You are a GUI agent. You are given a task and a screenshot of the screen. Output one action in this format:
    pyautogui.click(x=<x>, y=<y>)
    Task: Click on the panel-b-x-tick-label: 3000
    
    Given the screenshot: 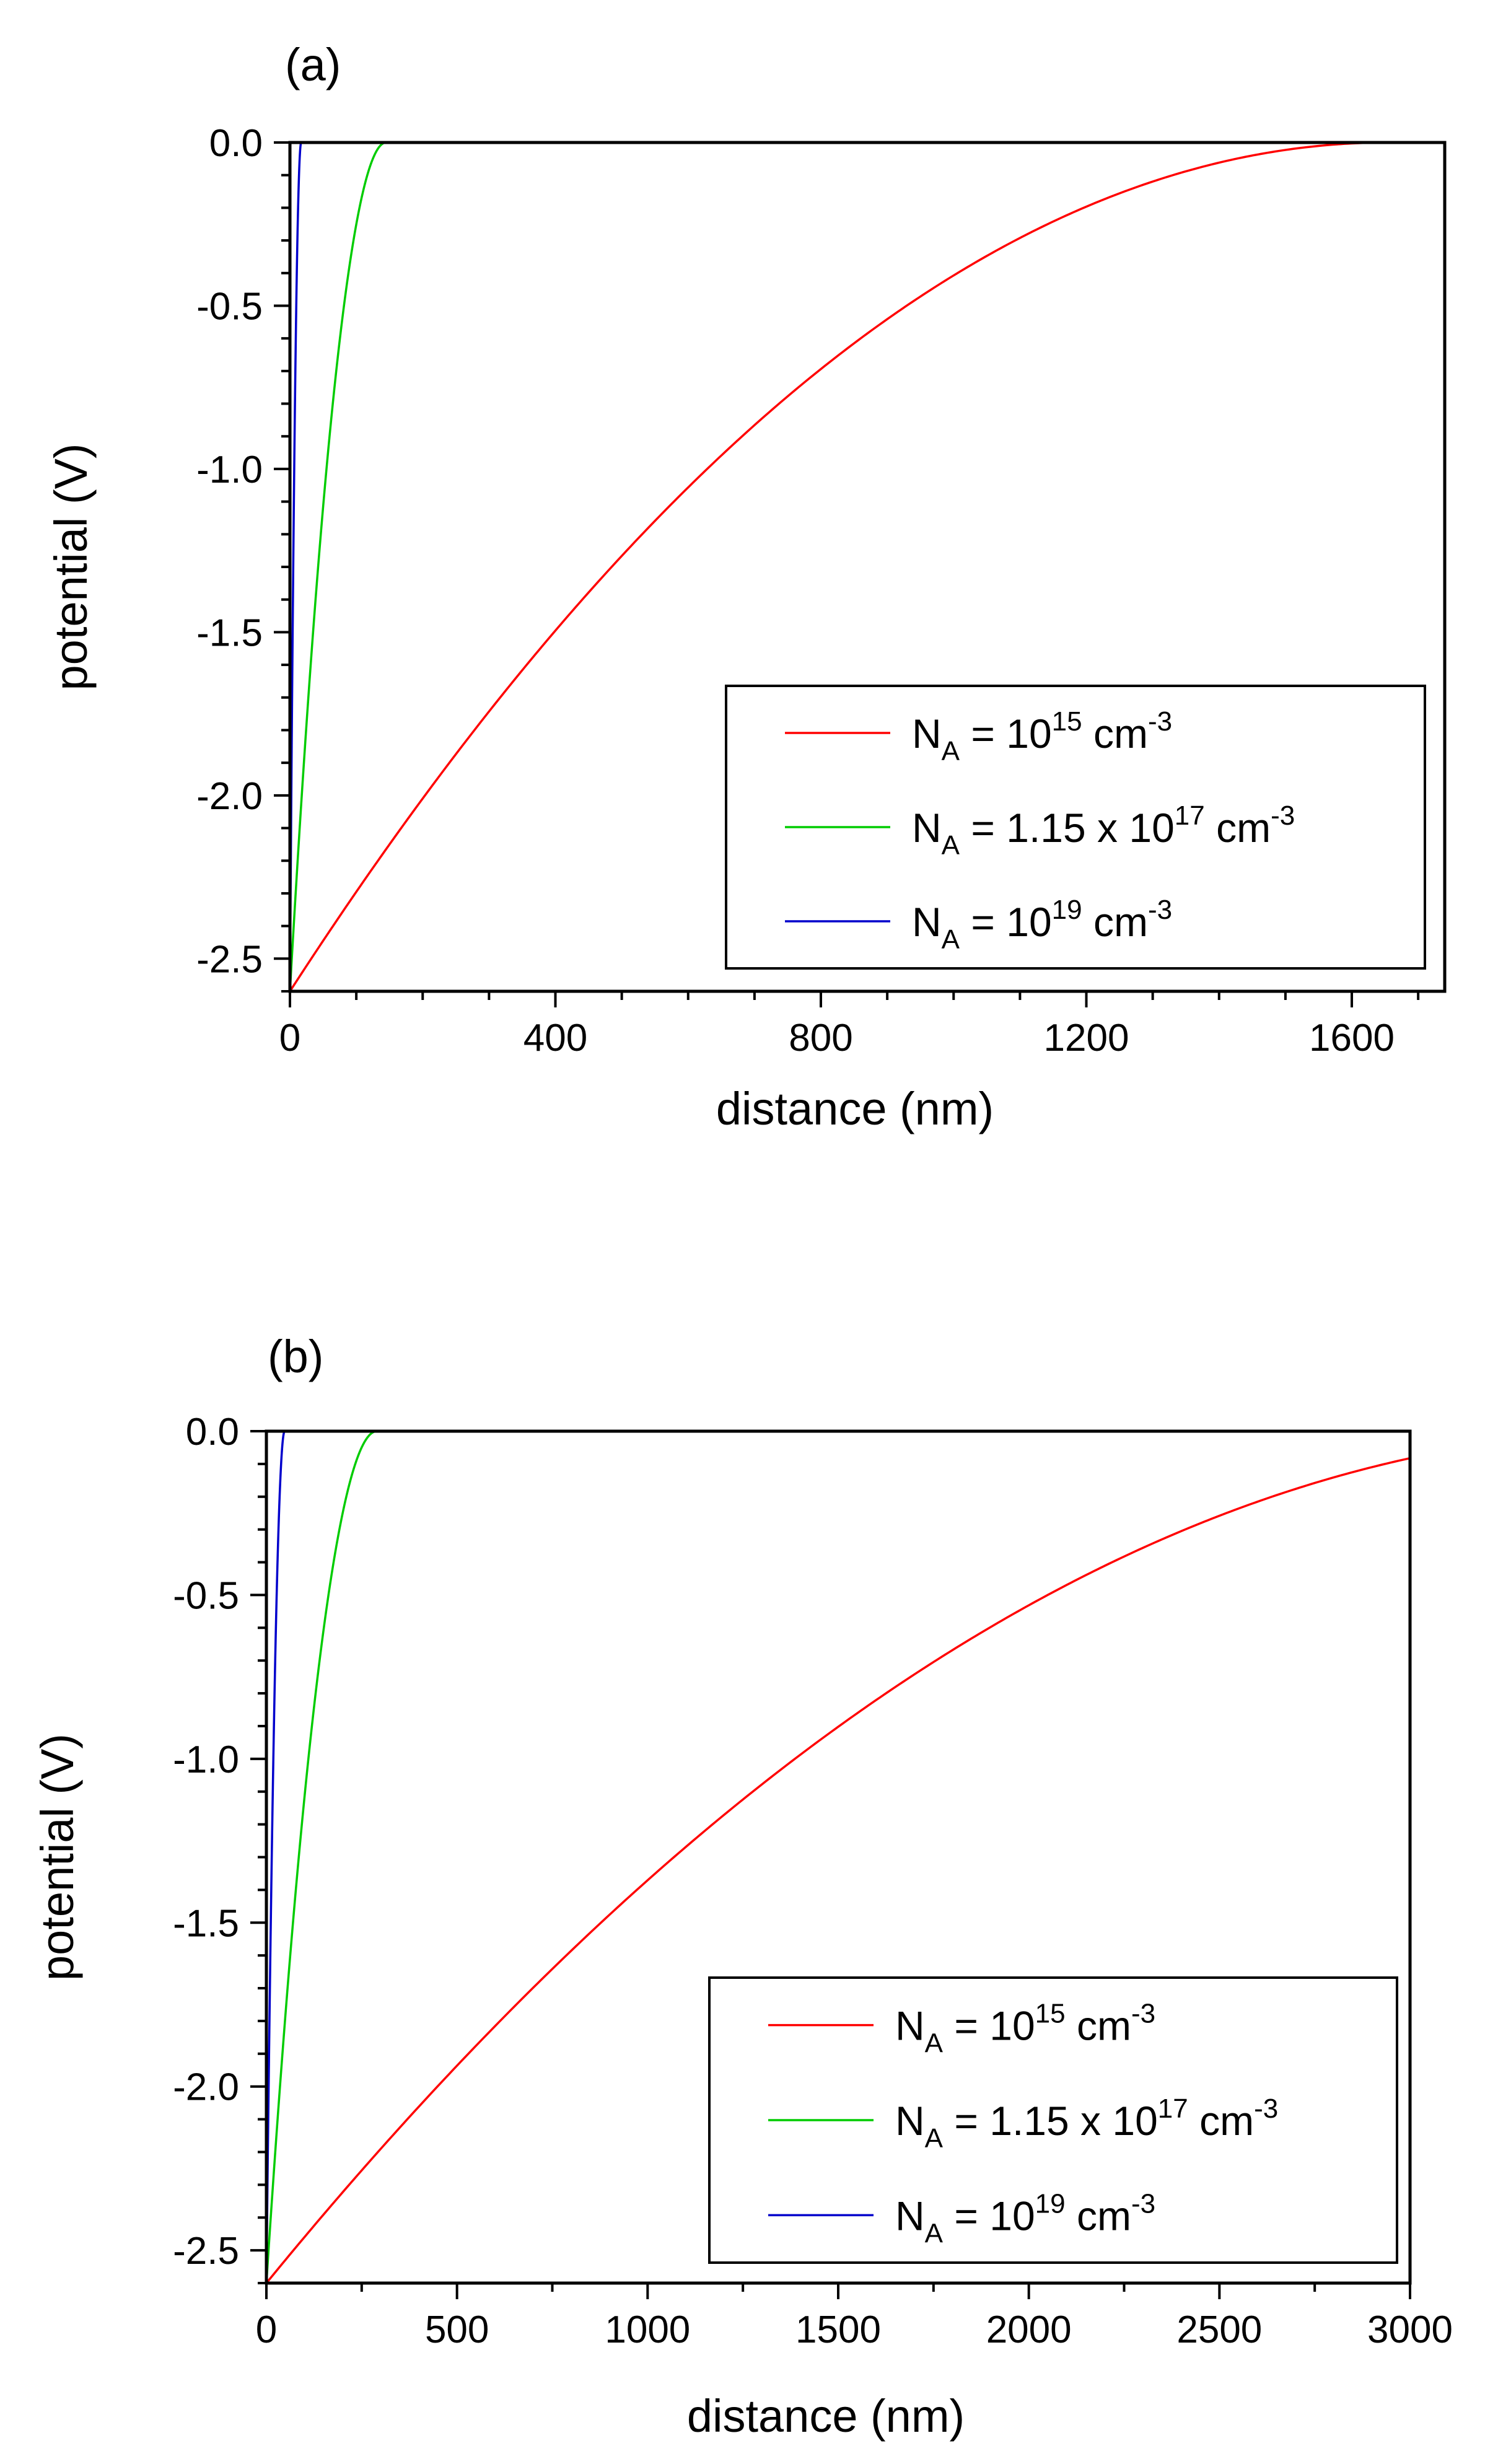 What is the action you would take?
    pyautogui.click(x=1410, y=2329)
    